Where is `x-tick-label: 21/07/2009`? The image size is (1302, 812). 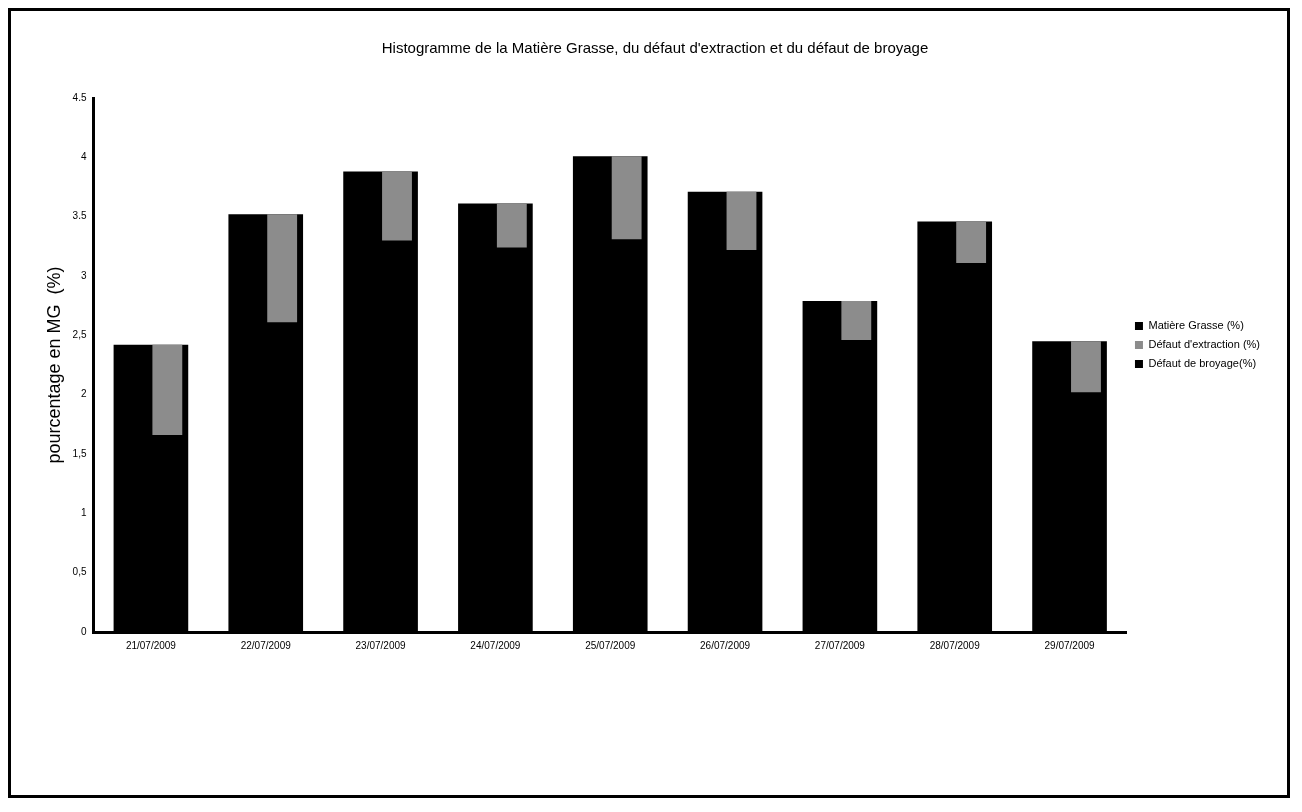
x-tick-label: 21/07/2009 is located at coordinates (151, 645).